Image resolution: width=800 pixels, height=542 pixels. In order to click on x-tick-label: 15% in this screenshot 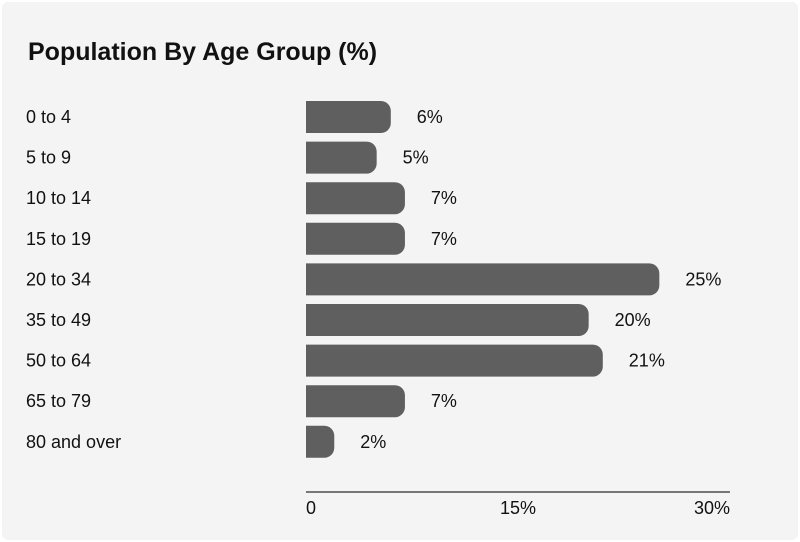, I will do `click(518, 508)`.